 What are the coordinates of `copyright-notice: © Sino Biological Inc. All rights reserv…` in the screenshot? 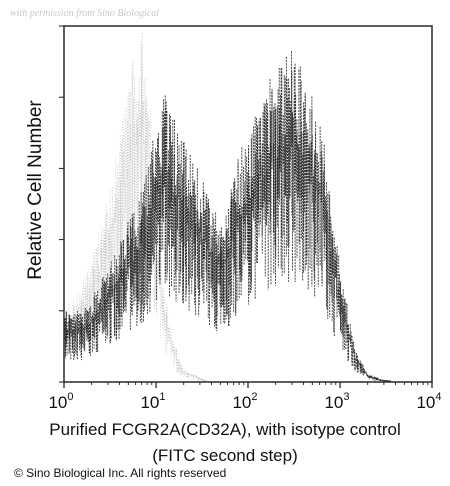 It's located at (120, 473).